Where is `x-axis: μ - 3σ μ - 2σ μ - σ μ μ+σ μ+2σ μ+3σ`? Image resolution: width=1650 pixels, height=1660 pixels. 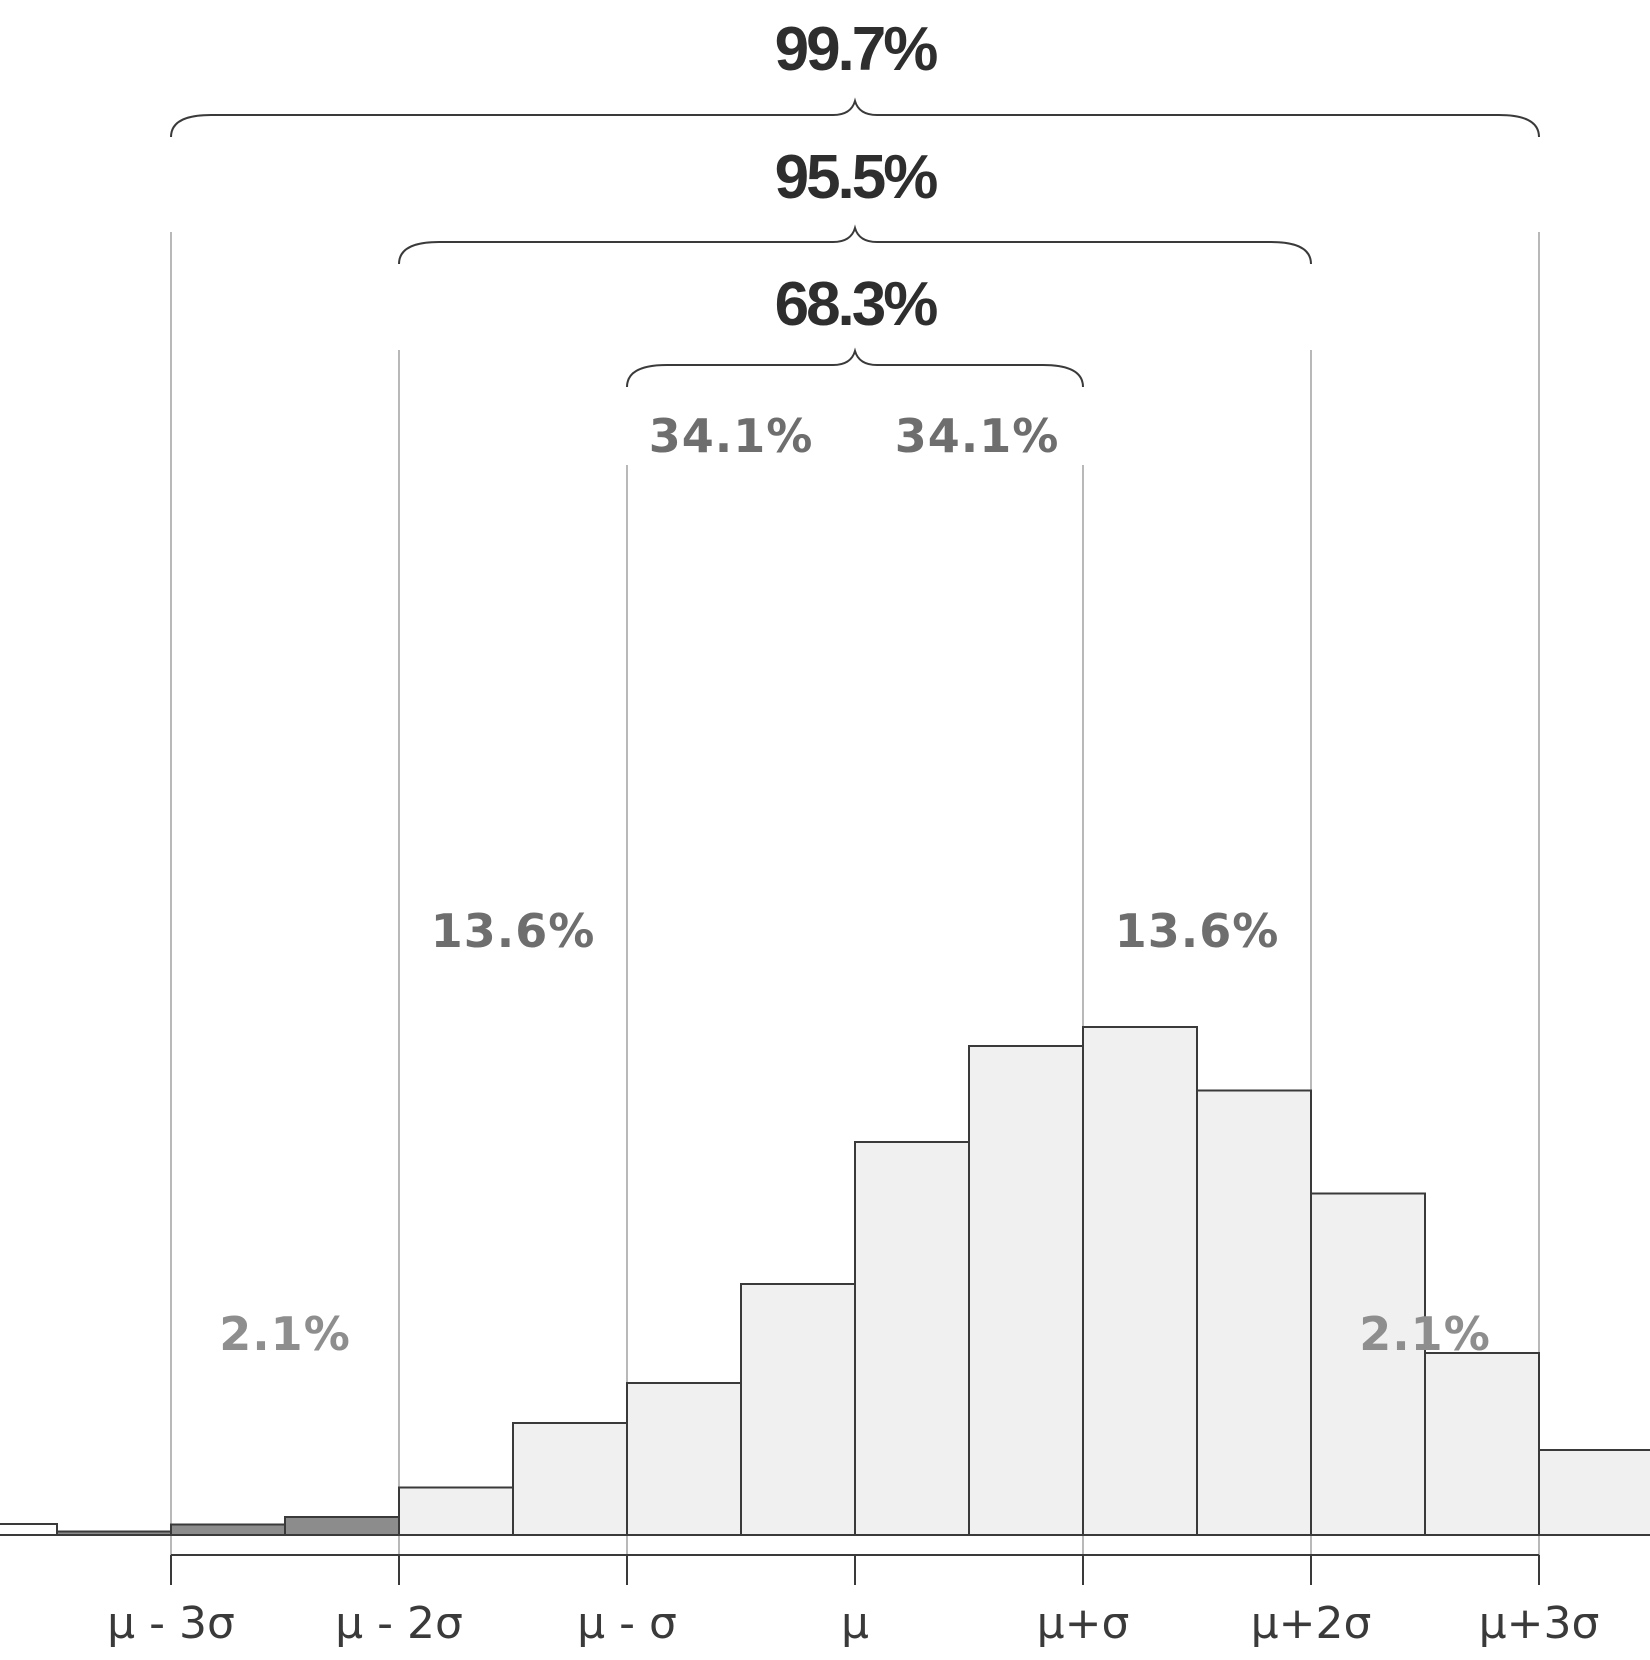
x-axis: μ - 3σ μ - 2σ μ - σ μ μ+σ μ+2σ μ+3σ is located at coordinates (853, 1602).